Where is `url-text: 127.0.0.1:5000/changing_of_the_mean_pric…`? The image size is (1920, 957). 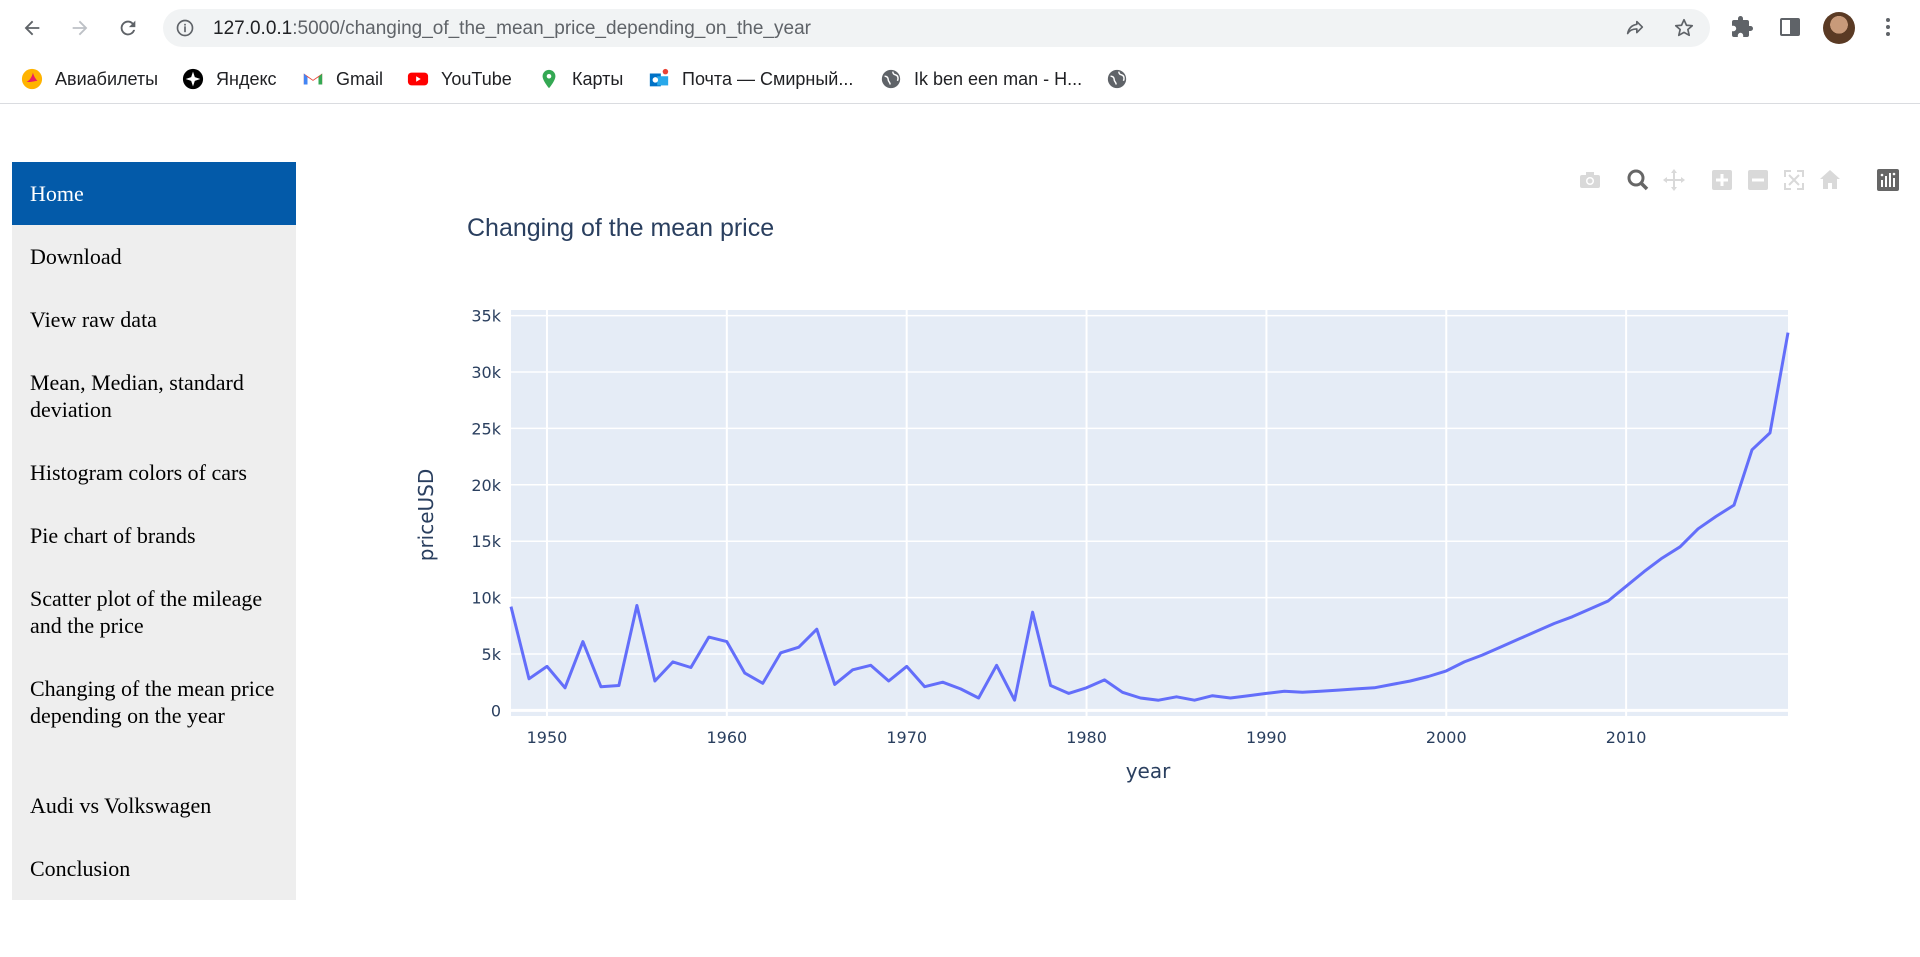
url-text: 127.0.0.1:5000/changing_of_the_mean_pric… is located at coordinates (512, 29).